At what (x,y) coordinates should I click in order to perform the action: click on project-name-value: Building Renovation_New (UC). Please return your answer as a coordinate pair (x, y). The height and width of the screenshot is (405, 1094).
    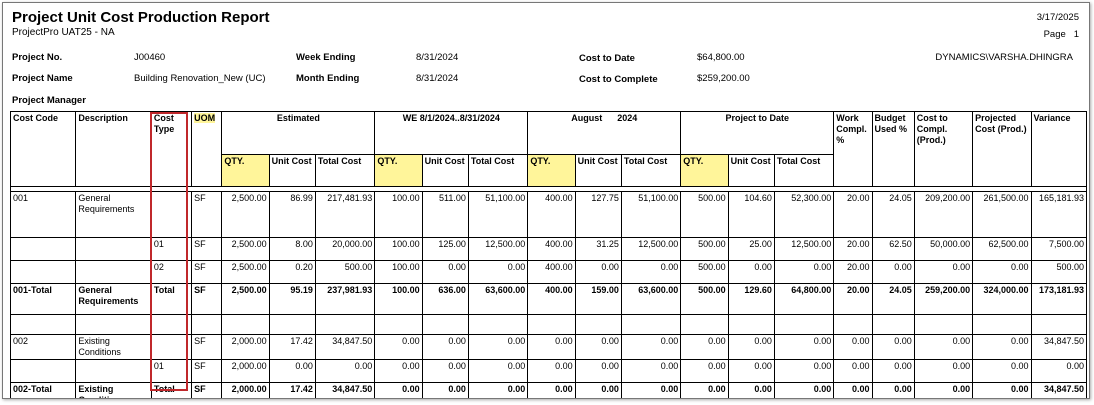
    Looking at the image, I should click on (200, 78).